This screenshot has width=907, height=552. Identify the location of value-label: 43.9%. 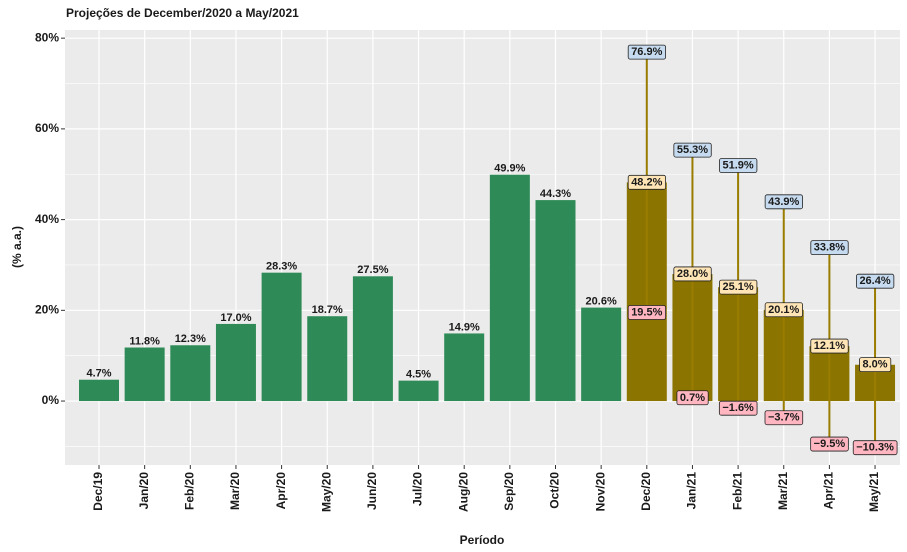
(783, 202).